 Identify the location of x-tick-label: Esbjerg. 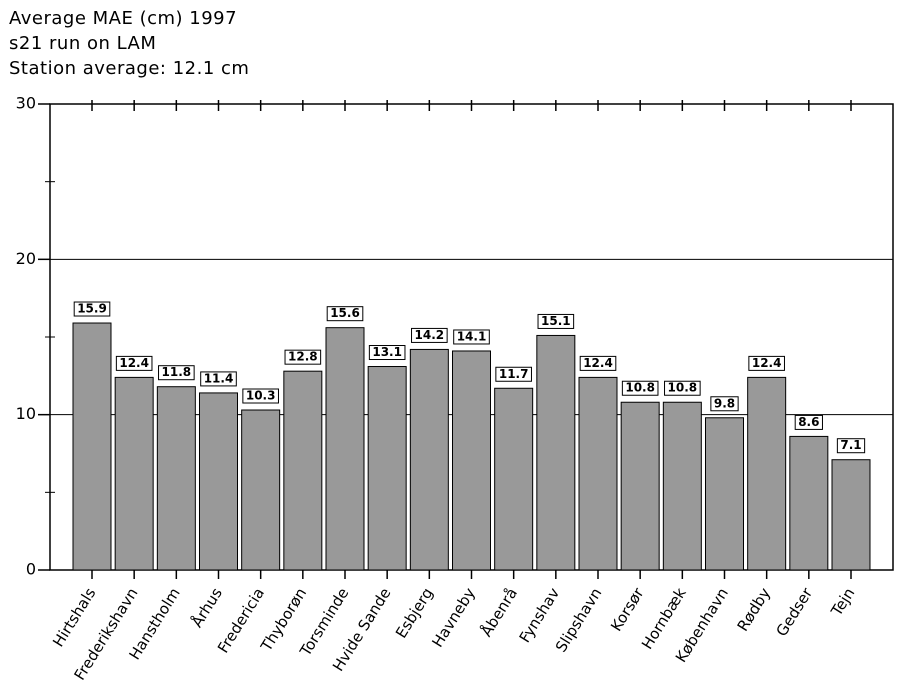
(414, 613).